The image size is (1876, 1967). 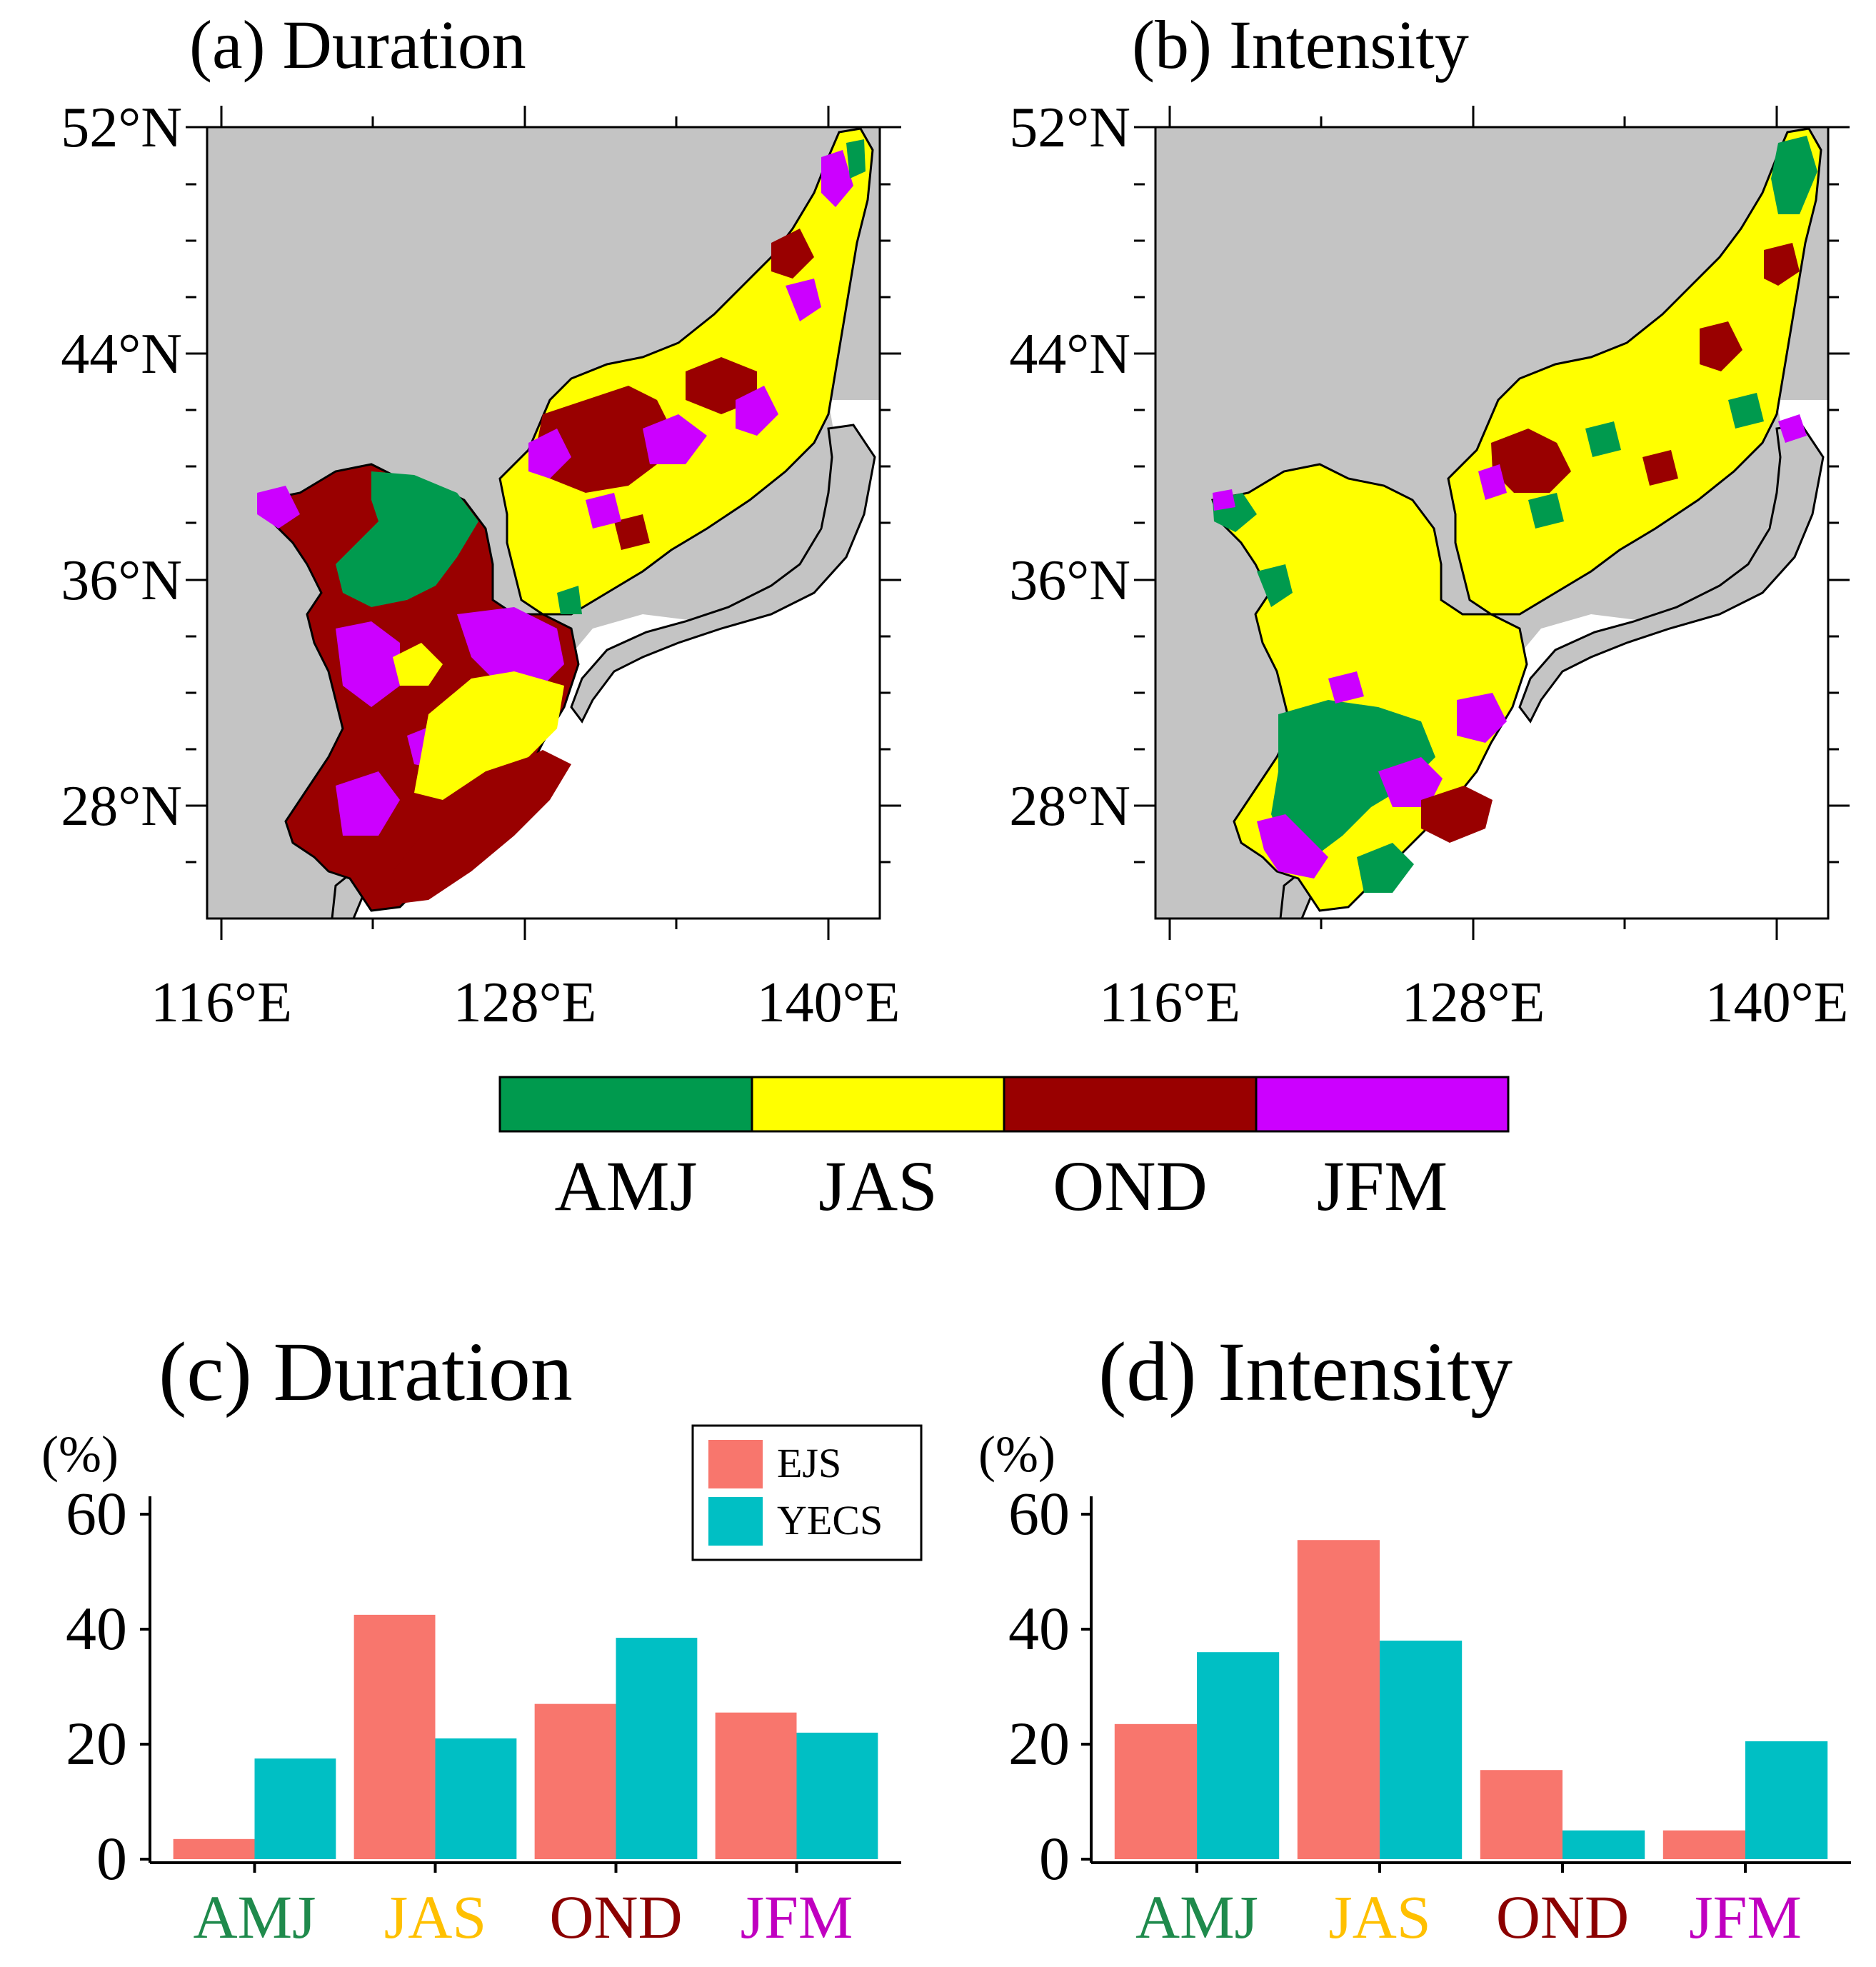 I want to click on chart-title: (c) Duration, so click(x=366, y=1371).